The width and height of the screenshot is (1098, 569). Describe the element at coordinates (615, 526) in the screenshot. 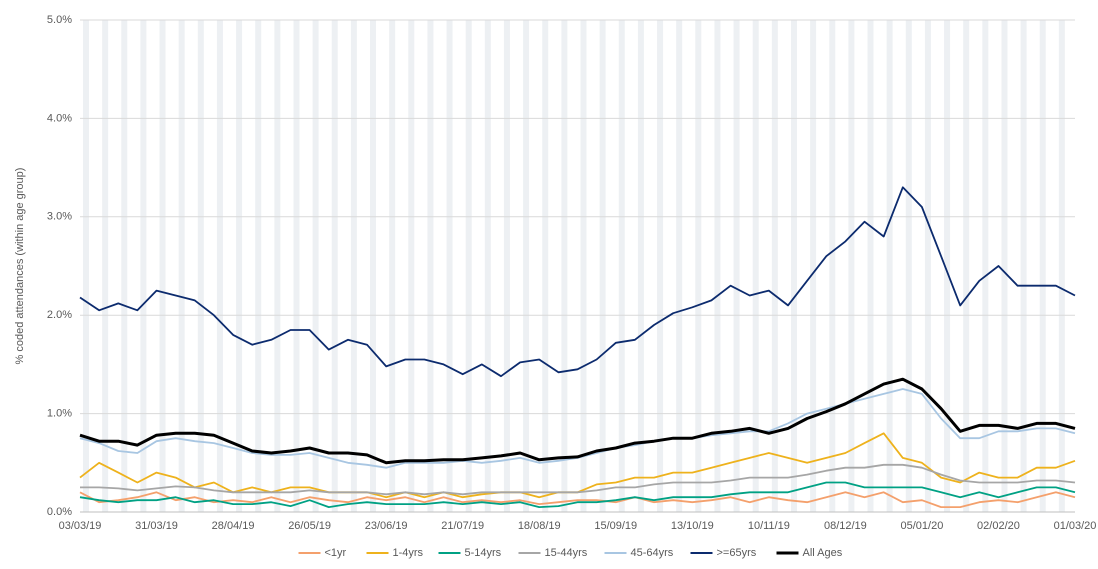

I see `x-tick-label: 15/09/19` at that location.